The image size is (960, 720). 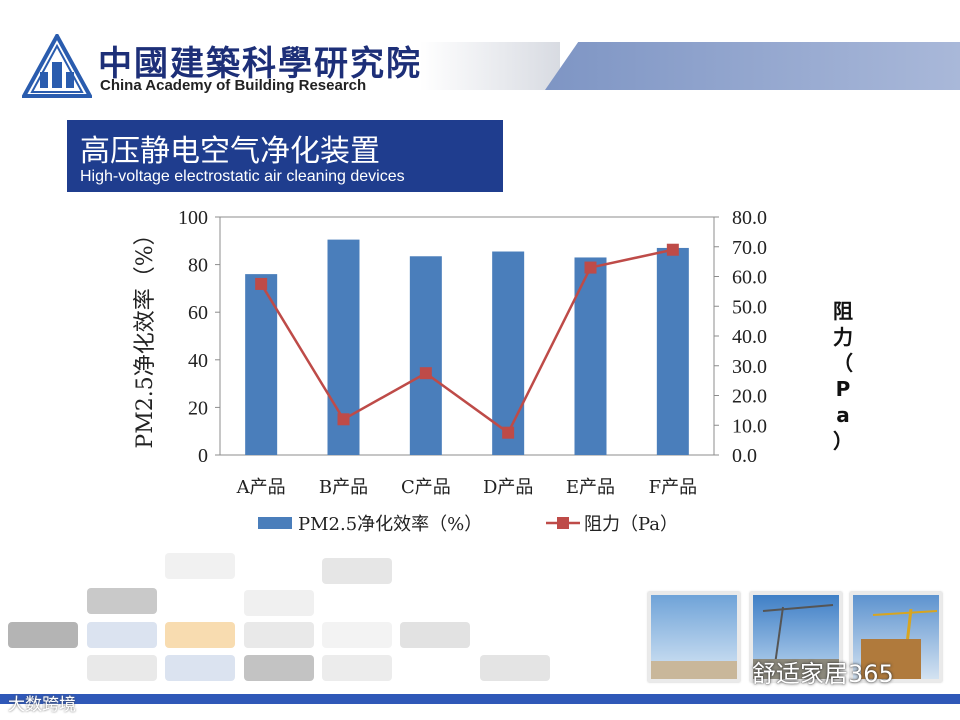 I want to click on x-category-label: B产品, so click(x=343, y=487).